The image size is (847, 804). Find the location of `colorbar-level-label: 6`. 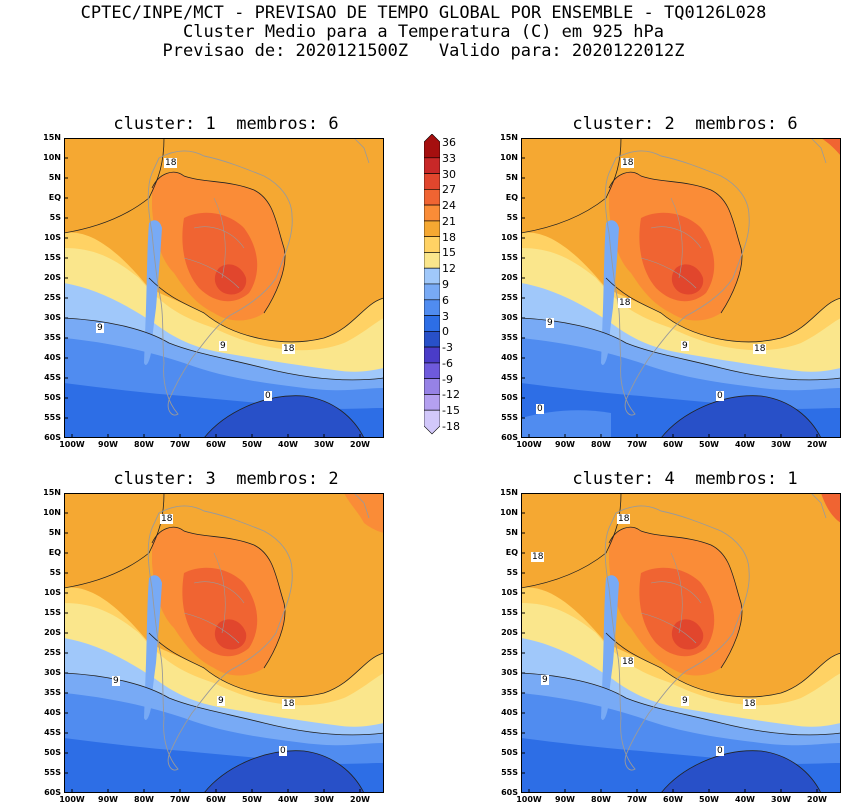

colorbar-level-label: 6 is located at coordinates (445, 300).